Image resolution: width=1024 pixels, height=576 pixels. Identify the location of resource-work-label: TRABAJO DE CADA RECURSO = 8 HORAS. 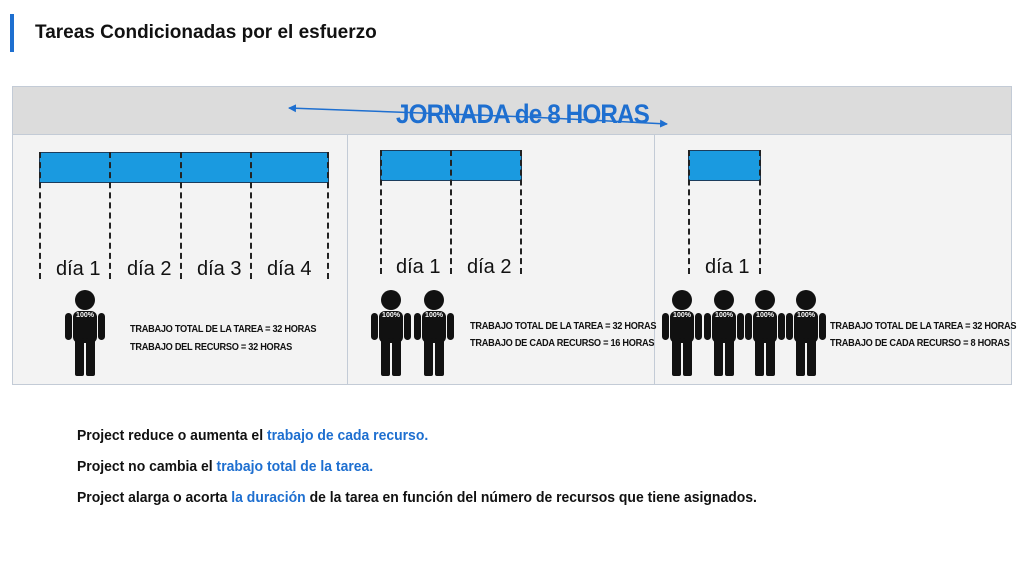
(920, 343).